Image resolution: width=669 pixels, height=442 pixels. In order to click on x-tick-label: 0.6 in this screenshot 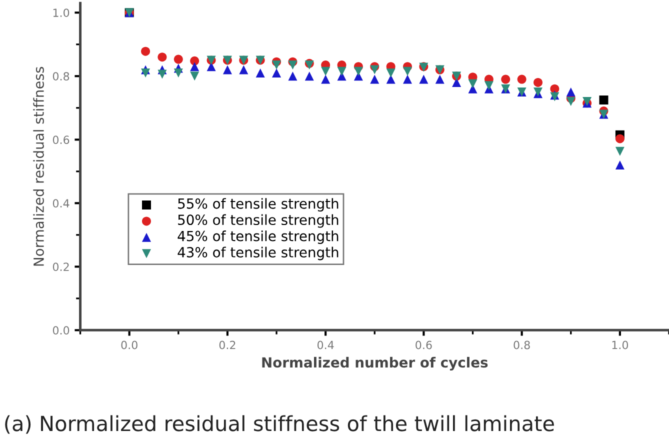, I will do `click(424, 345)`.